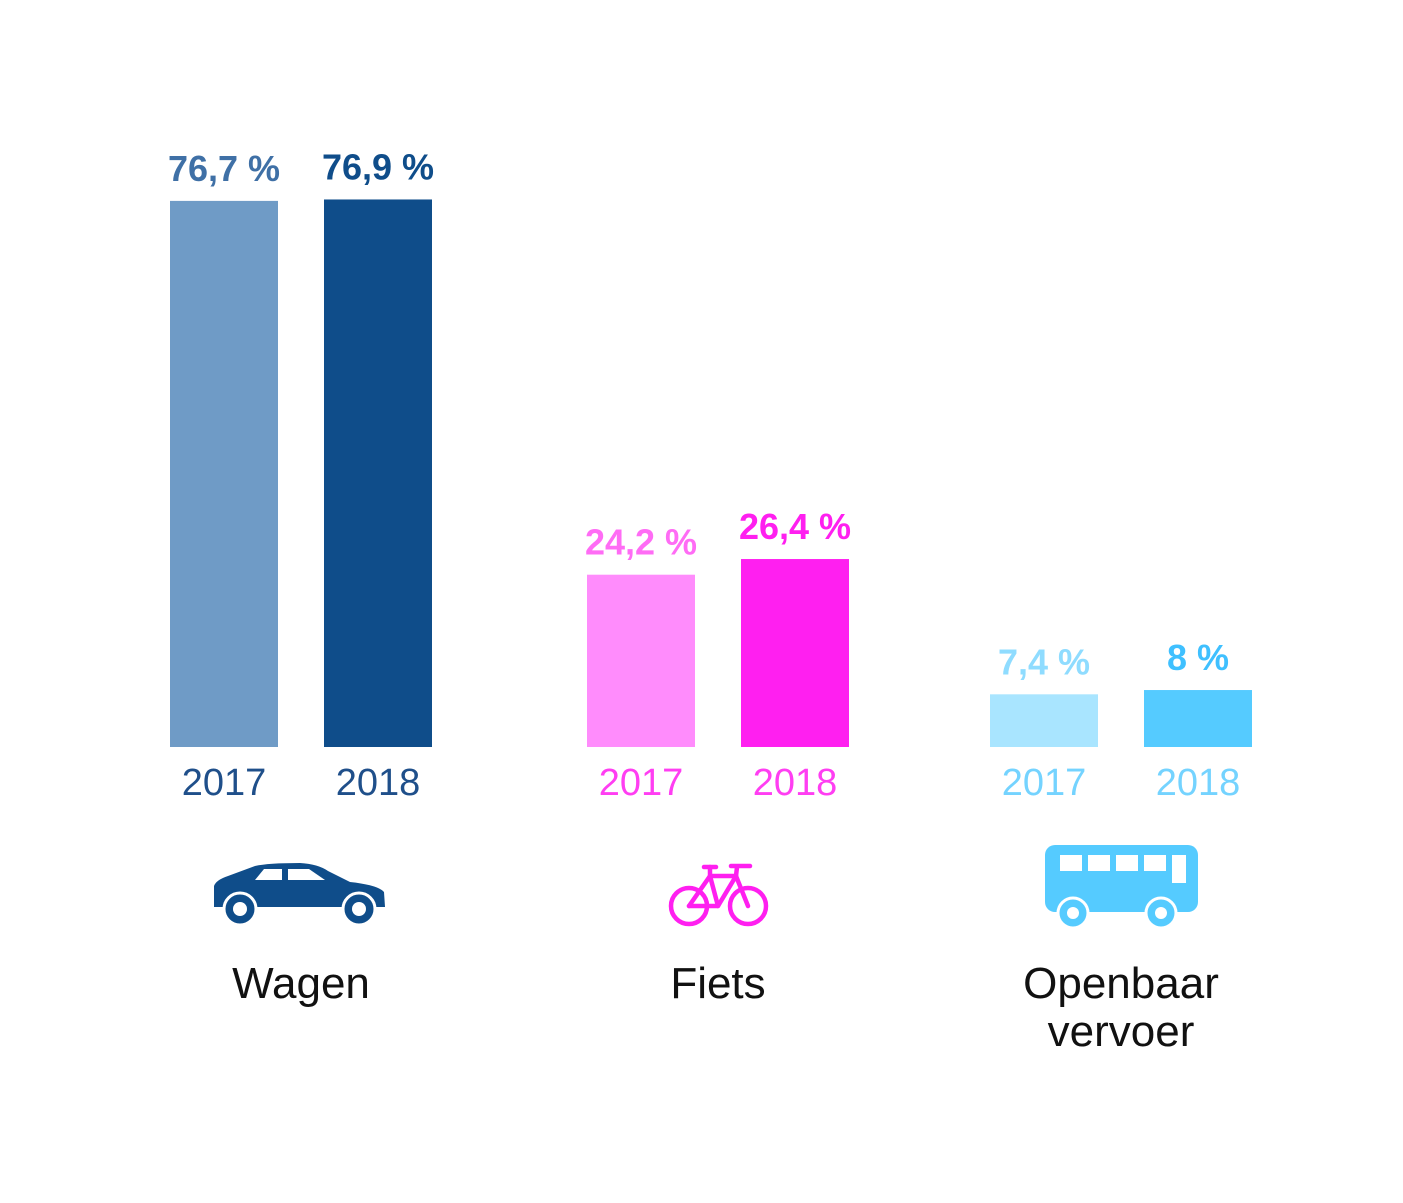 This screenshot has width=1403, height=1203. I want to click on bar-1-2018, so click(795, 653).